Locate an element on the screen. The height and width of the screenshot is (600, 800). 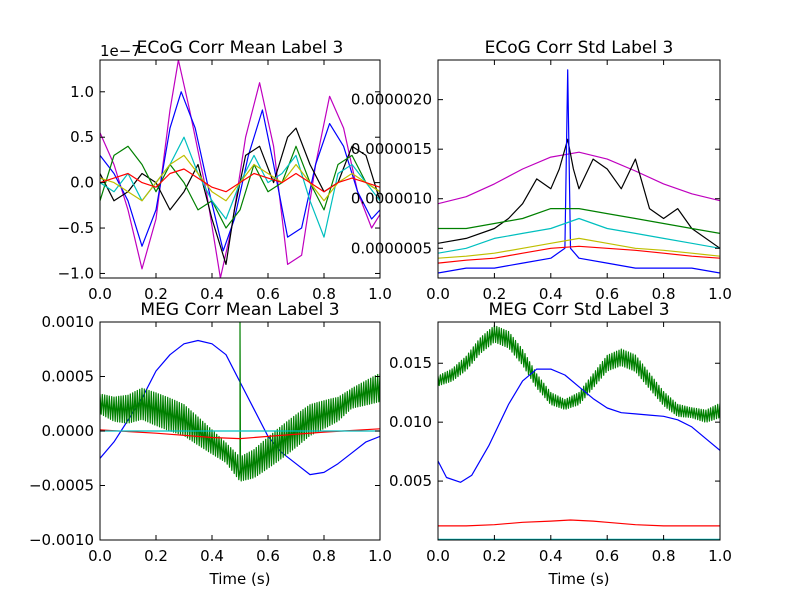
chart-title: ECoG Corr Mean Label 3 is located at coordinates (240, 48).